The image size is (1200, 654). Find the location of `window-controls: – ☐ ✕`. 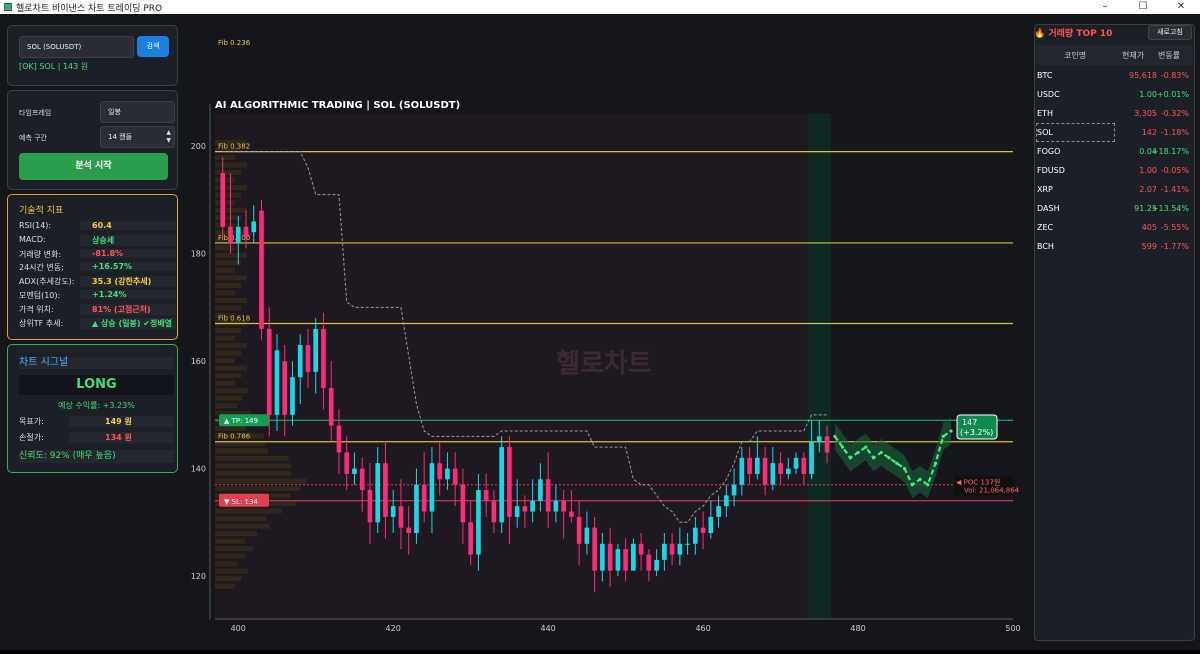

window-controls: – ☐ ✕ is located at coordinates (1143, 7).